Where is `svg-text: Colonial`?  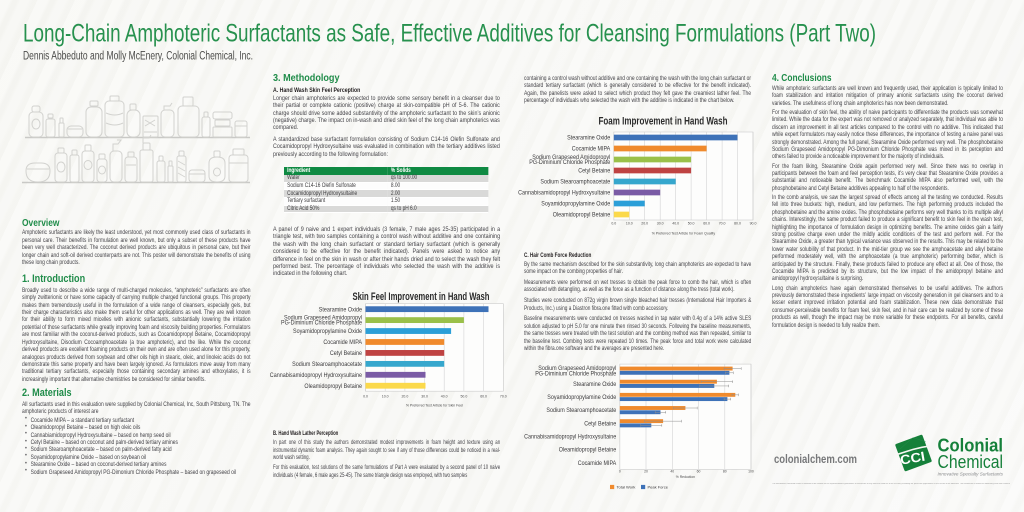 svg-text: Colonial is located at coordinates (971, 445).